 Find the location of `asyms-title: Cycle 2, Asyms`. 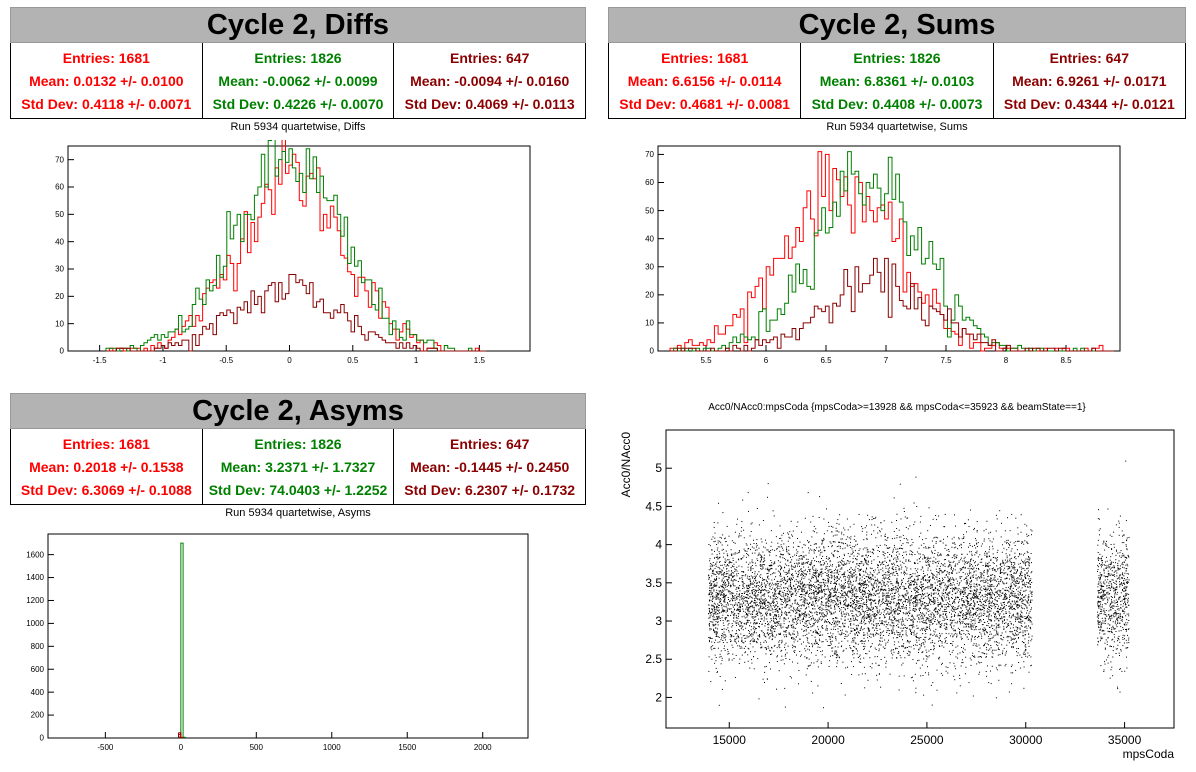

asyms-title: Cycle 2, Asyms is located at coordinates (298, 410).